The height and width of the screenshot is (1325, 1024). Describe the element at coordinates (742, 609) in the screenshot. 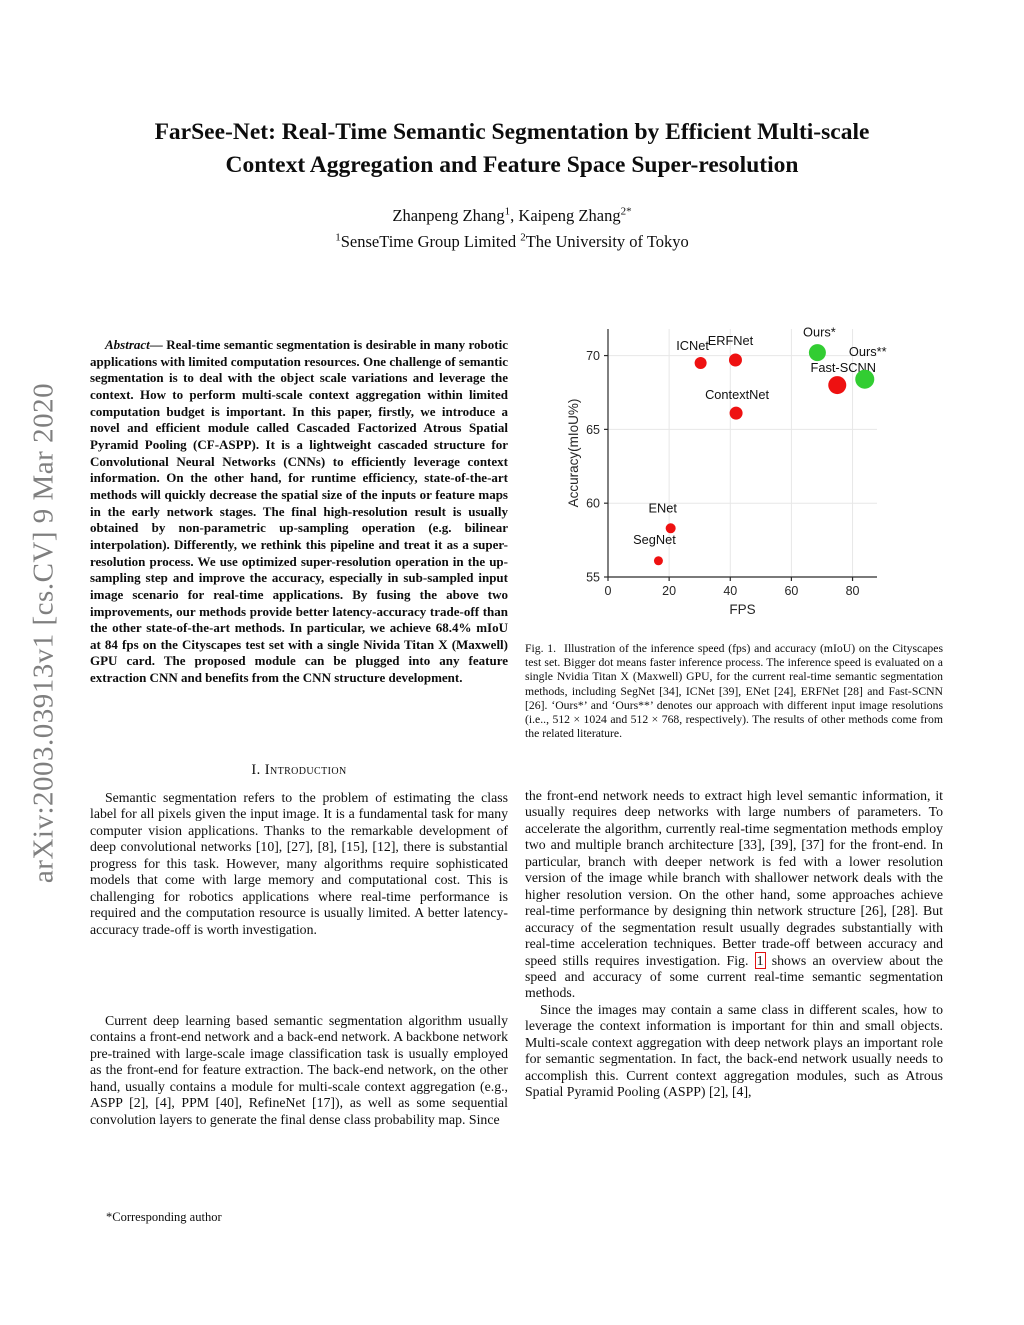

I see `x-axis-label: FPS` at that location.